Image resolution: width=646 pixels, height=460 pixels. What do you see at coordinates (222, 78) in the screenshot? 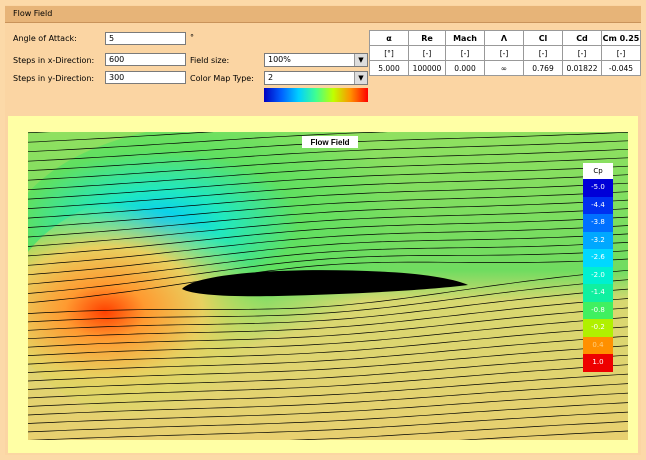
I see `colormap-label: Color Map Type:` at bounding box center [222, 78].